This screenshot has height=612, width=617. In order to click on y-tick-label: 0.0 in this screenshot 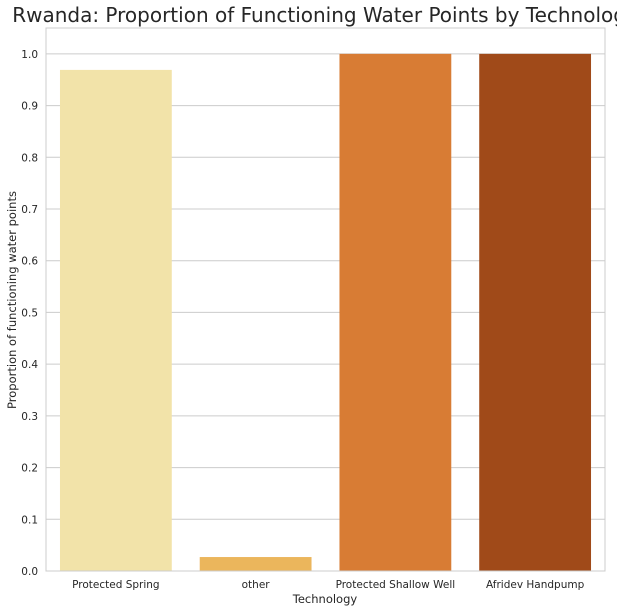, I will do `click(29, 572)`.